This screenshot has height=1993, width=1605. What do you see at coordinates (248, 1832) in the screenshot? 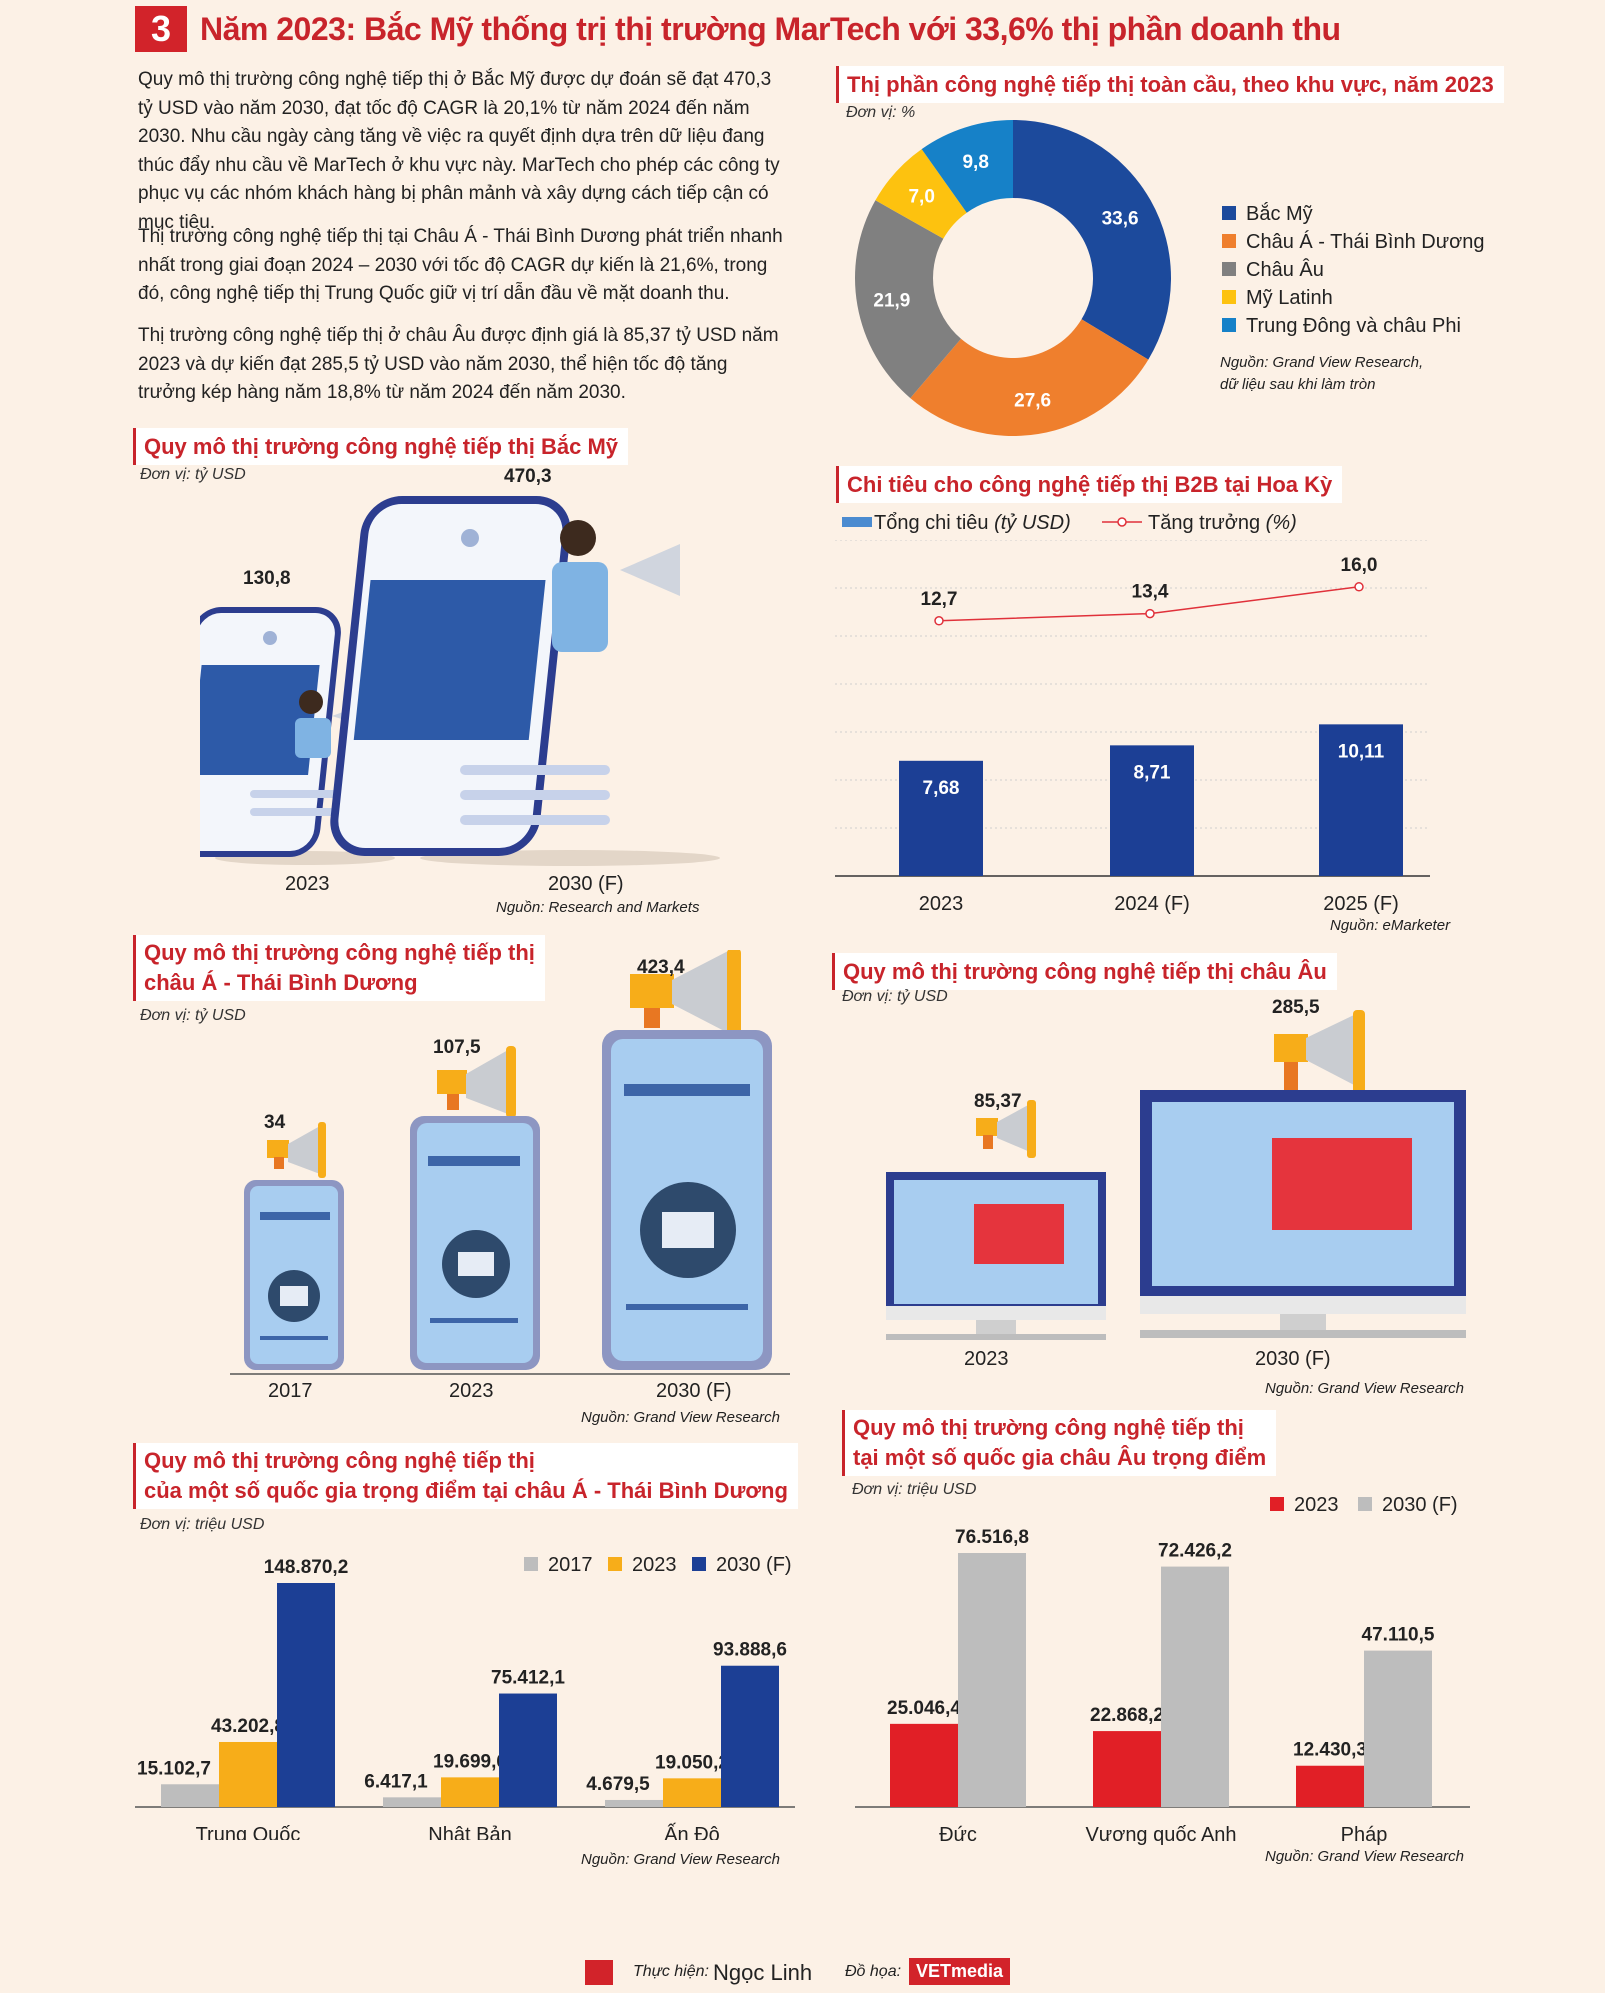
I see `category-label: Trung Quốc` at bounding box center [248, 1832].